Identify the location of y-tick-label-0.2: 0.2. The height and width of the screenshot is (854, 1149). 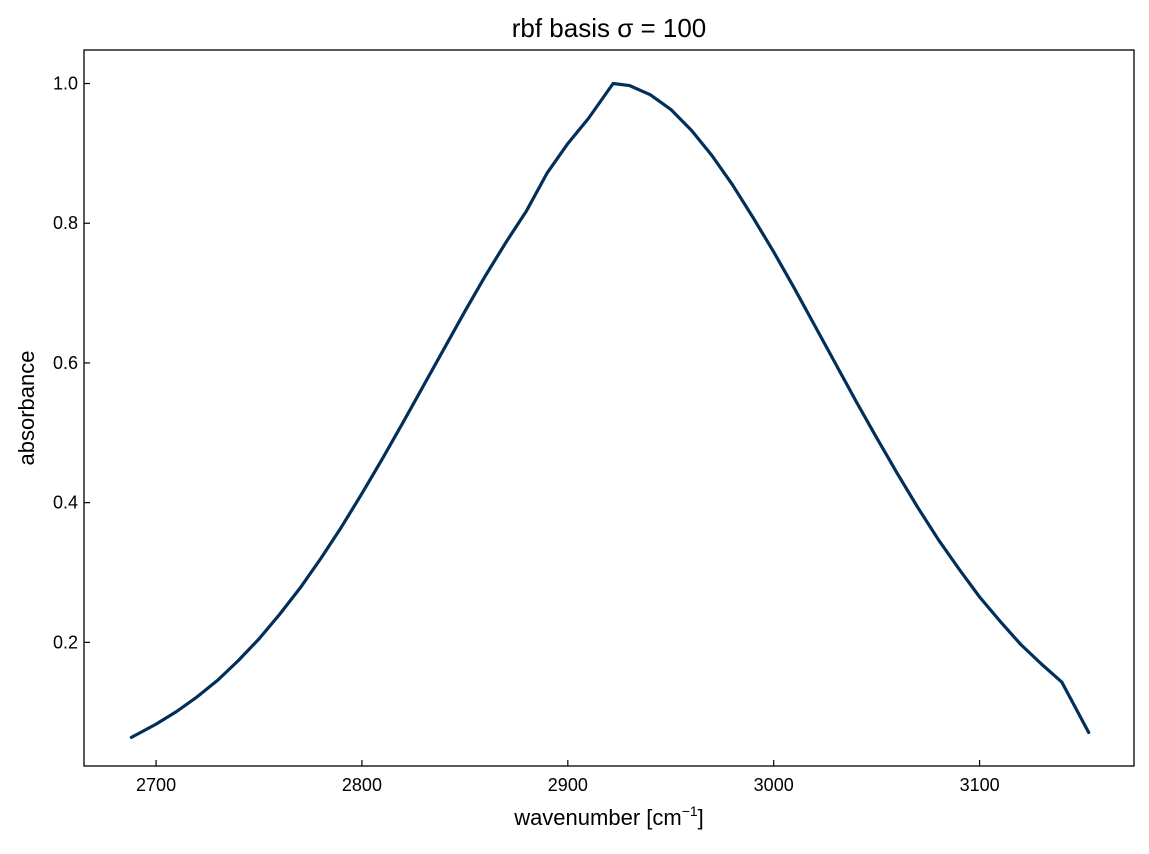
(65, 642).